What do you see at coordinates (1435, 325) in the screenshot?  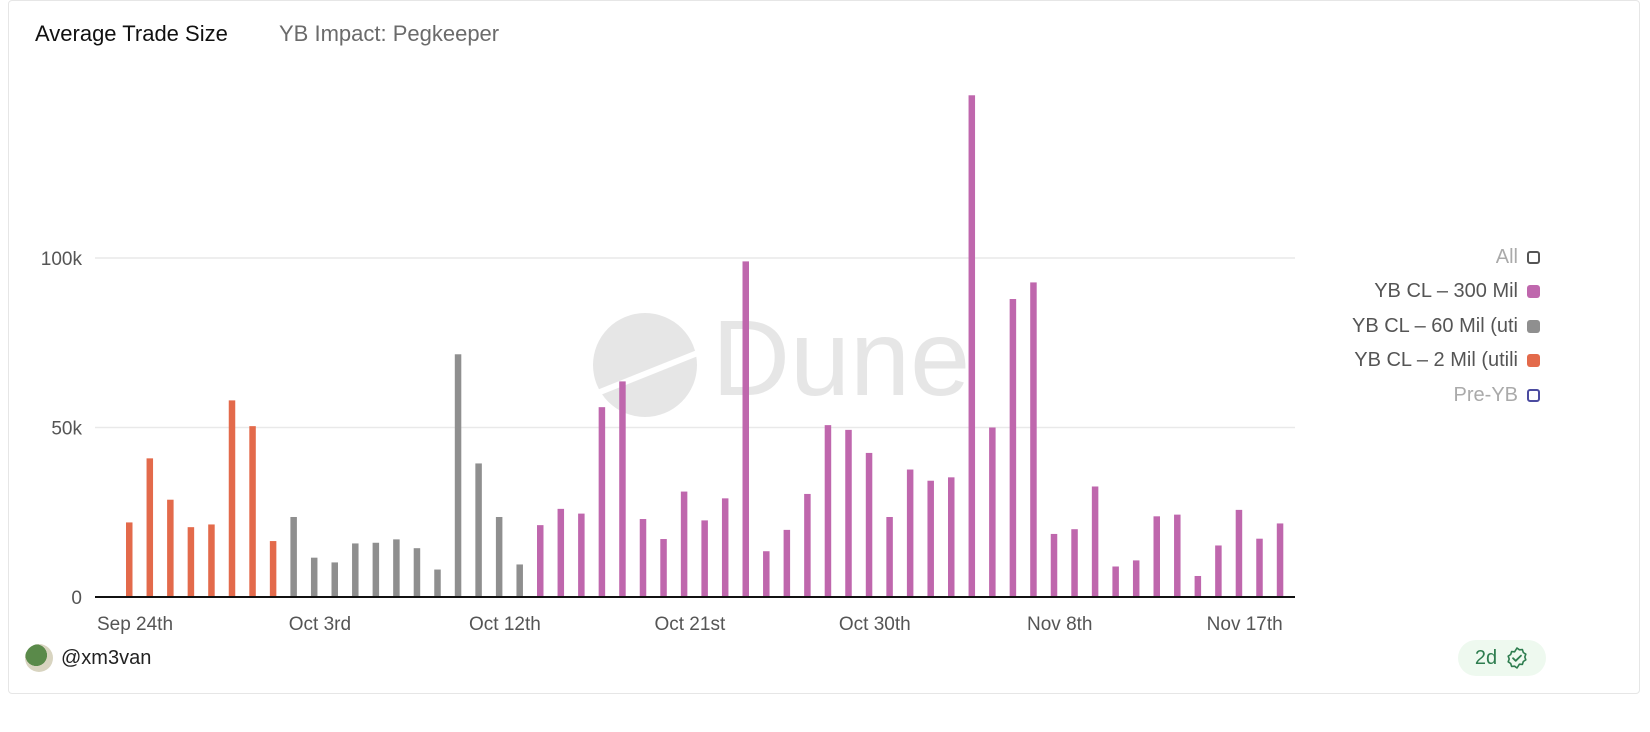 I see `legend-label: YB CL – 60 Mil (uti` at bounding box center [1435, 325].